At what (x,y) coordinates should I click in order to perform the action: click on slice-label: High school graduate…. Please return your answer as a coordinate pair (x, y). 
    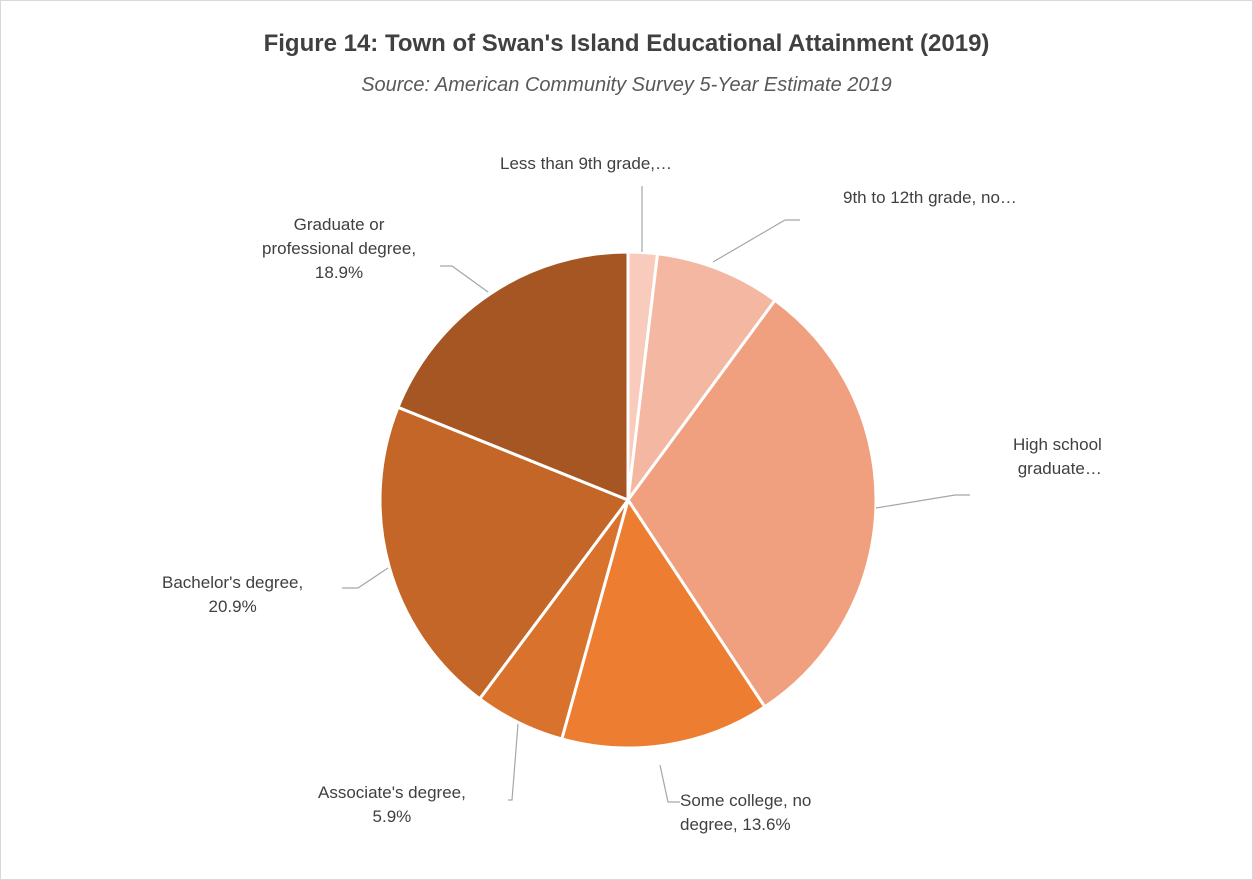
    Looking at the image, I should click on (1057, 457).